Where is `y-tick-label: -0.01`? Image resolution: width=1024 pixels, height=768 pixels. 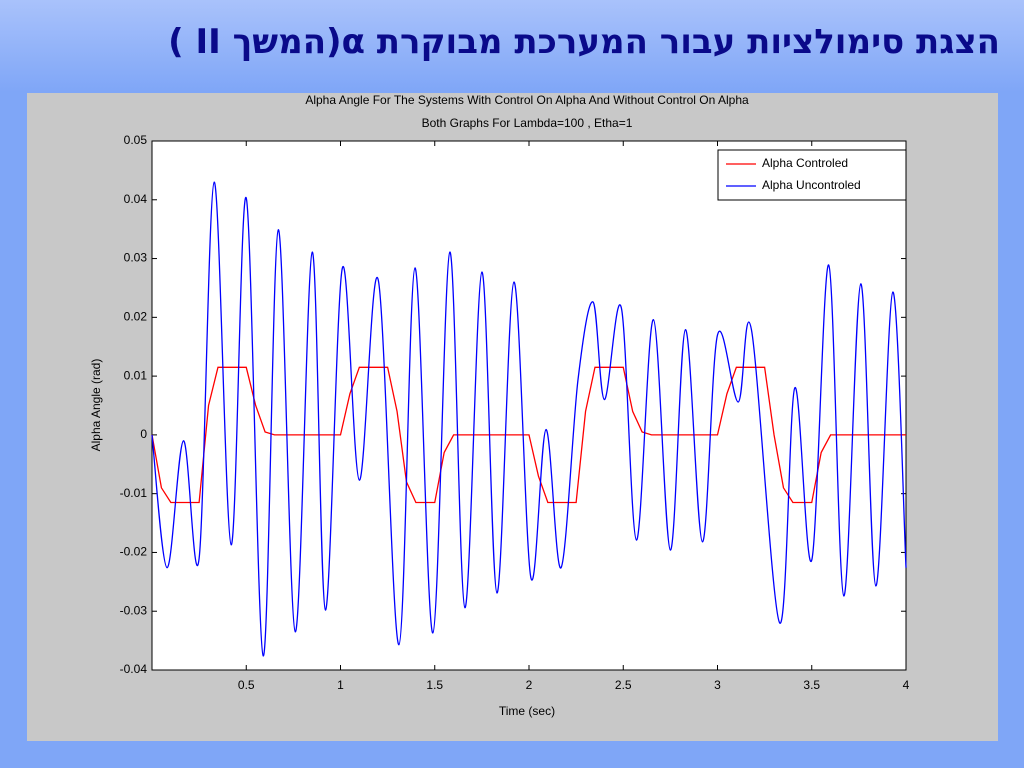 y-tick-label: -0.01 is located at coordinates (134, 493).